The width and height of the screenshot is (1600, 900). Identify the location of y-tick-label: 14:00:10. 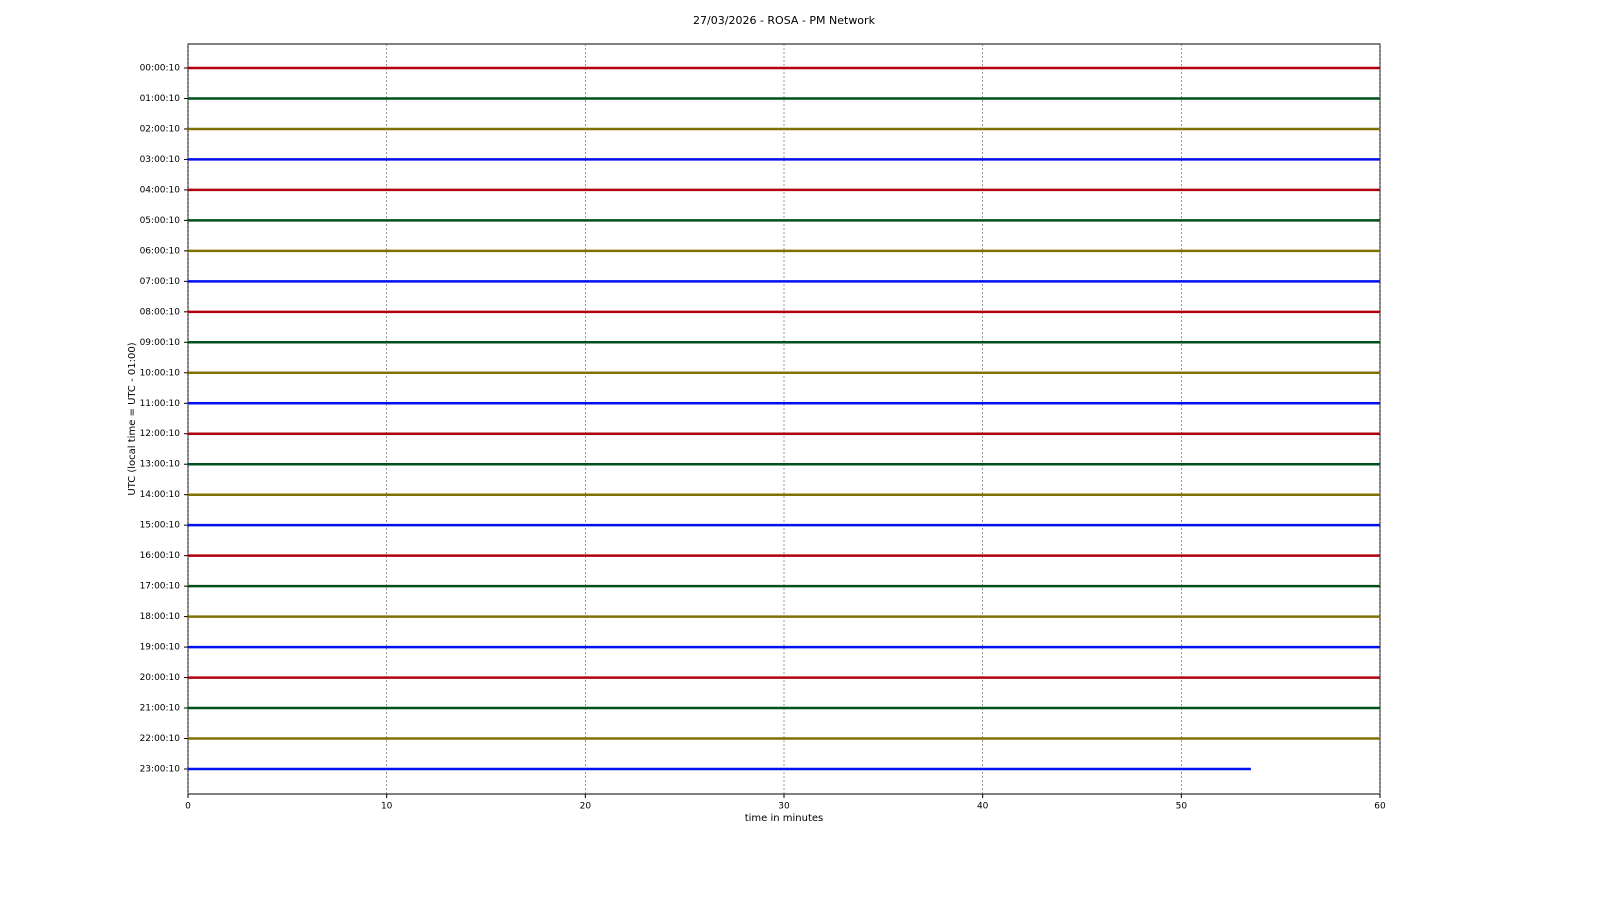
(160, 495).